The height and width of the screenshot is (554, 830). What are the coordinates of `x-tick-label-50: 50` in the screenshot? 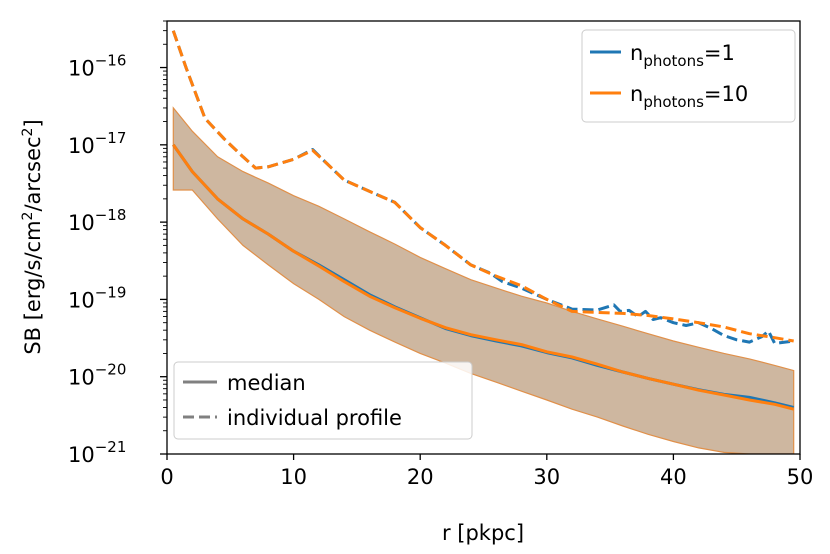 It's located at (800, 477).